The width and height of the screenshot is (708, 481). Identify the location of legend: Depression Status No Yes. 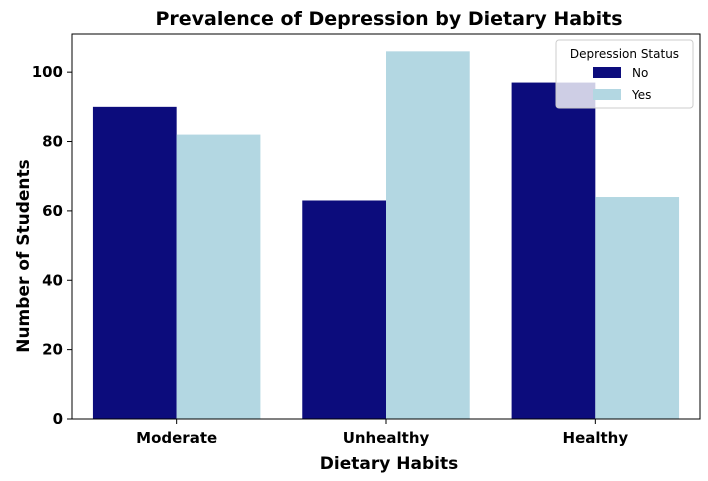
(624, 74).